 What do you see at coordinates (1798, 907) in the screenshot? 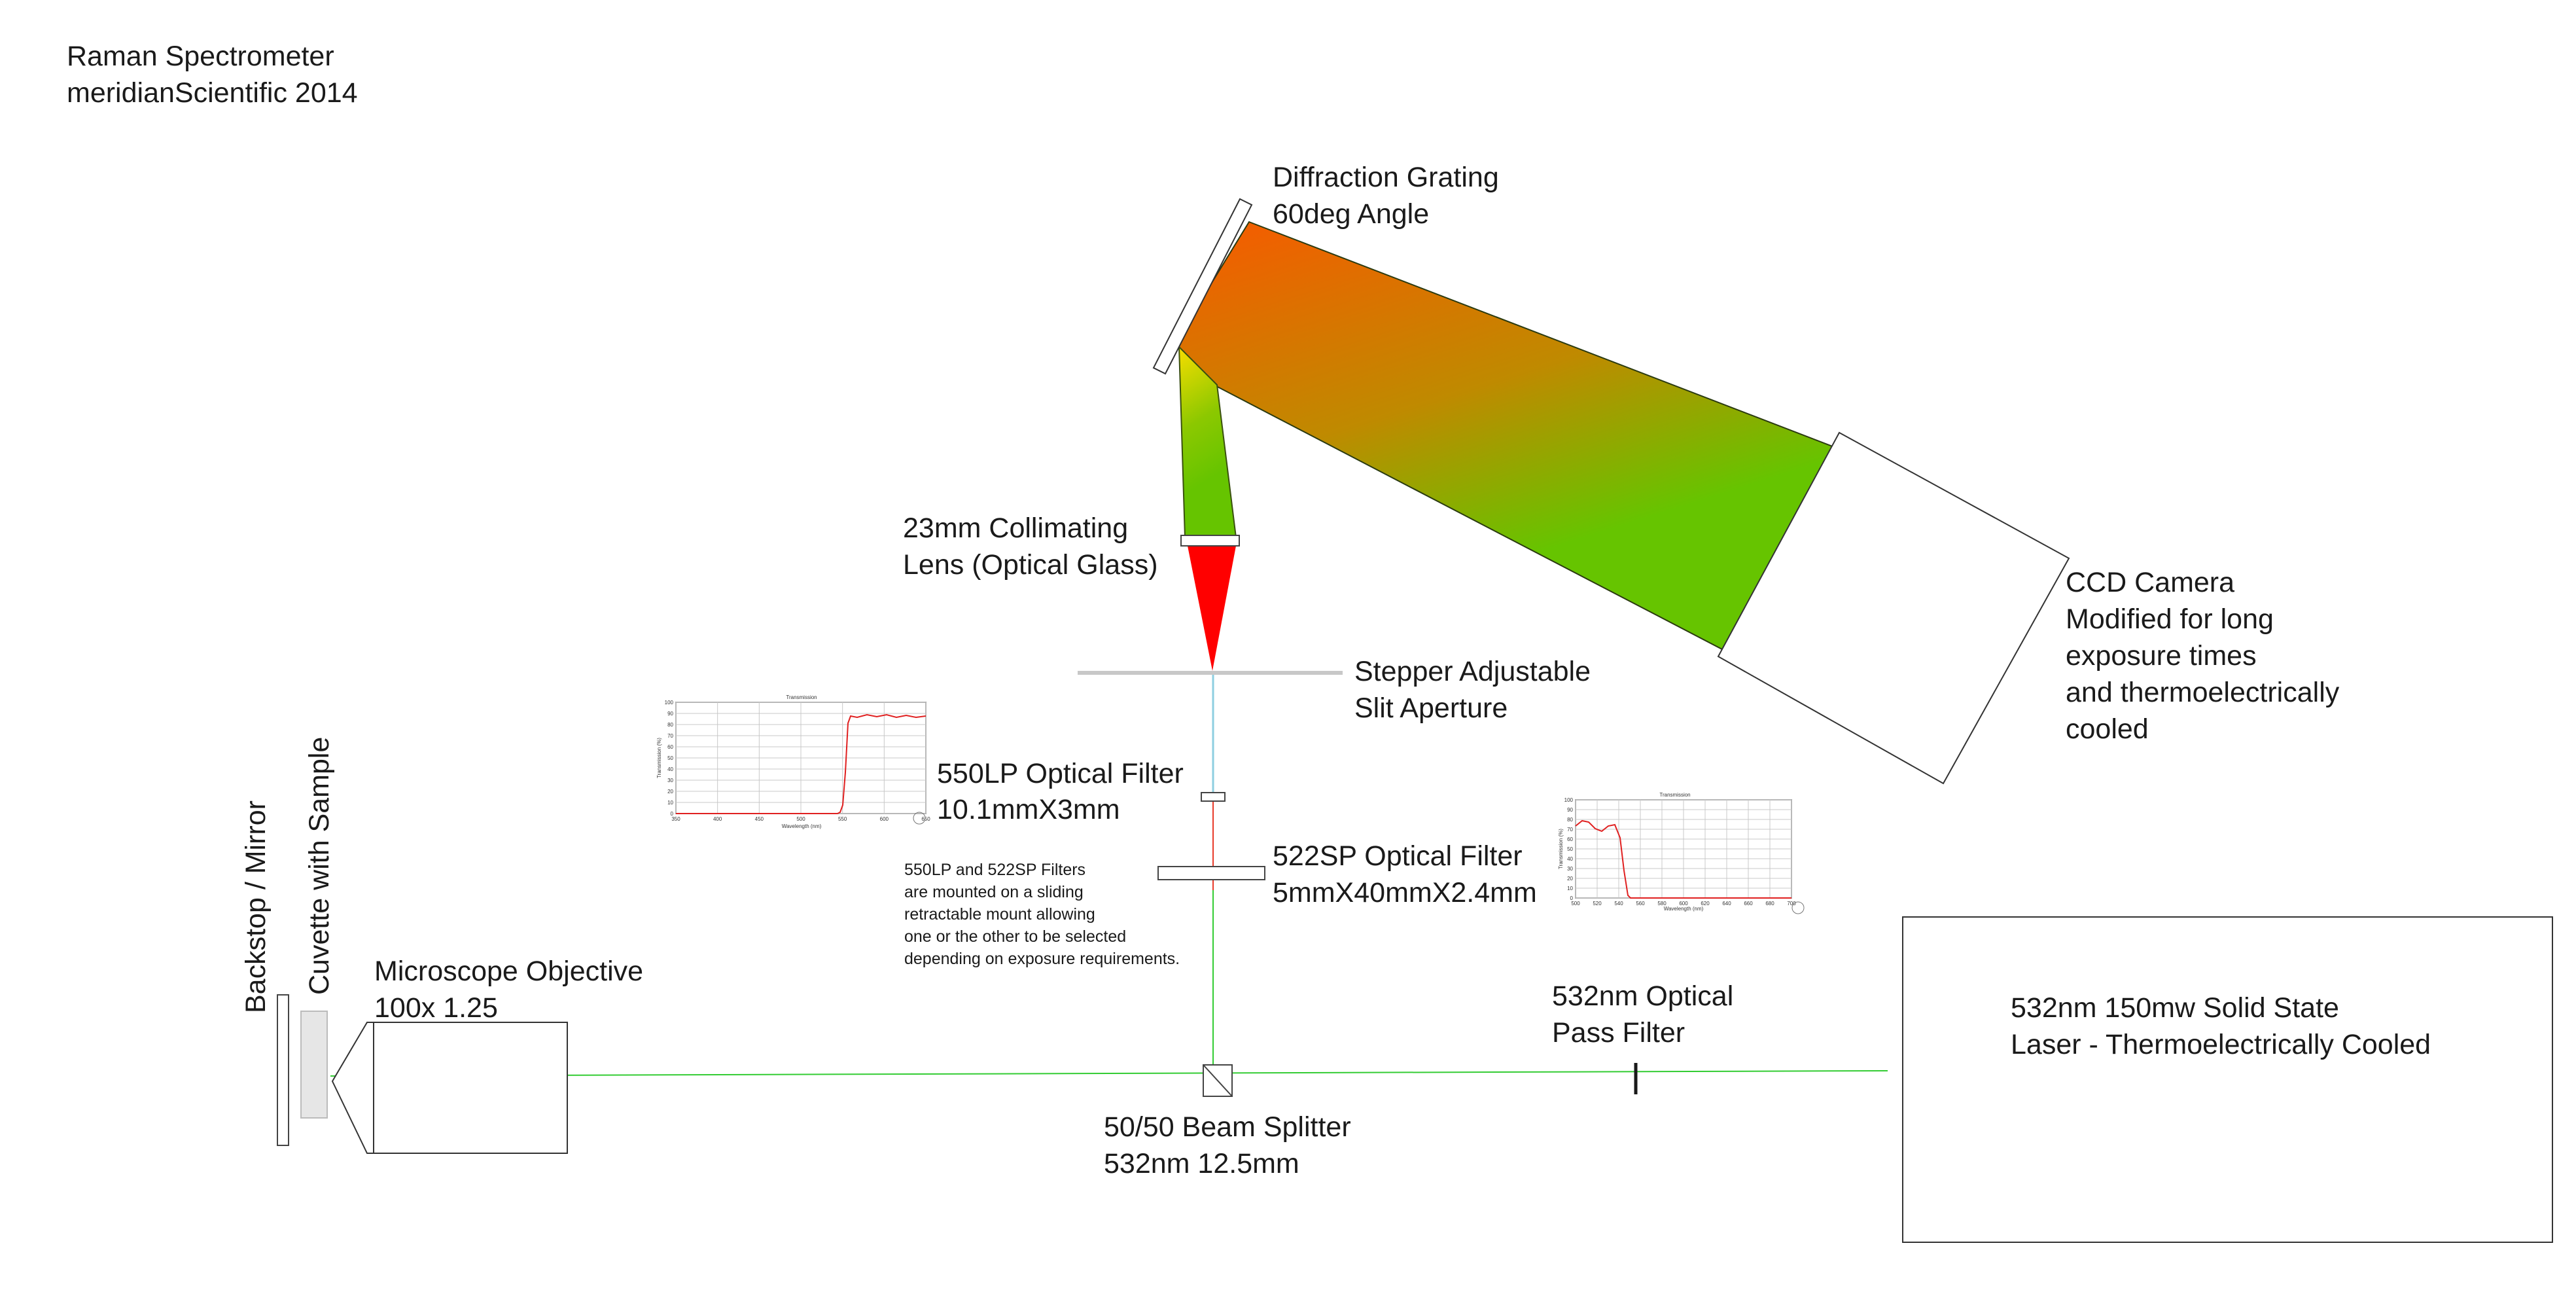
I see `sp-chart-logo` at bounding box center [1798, 907].